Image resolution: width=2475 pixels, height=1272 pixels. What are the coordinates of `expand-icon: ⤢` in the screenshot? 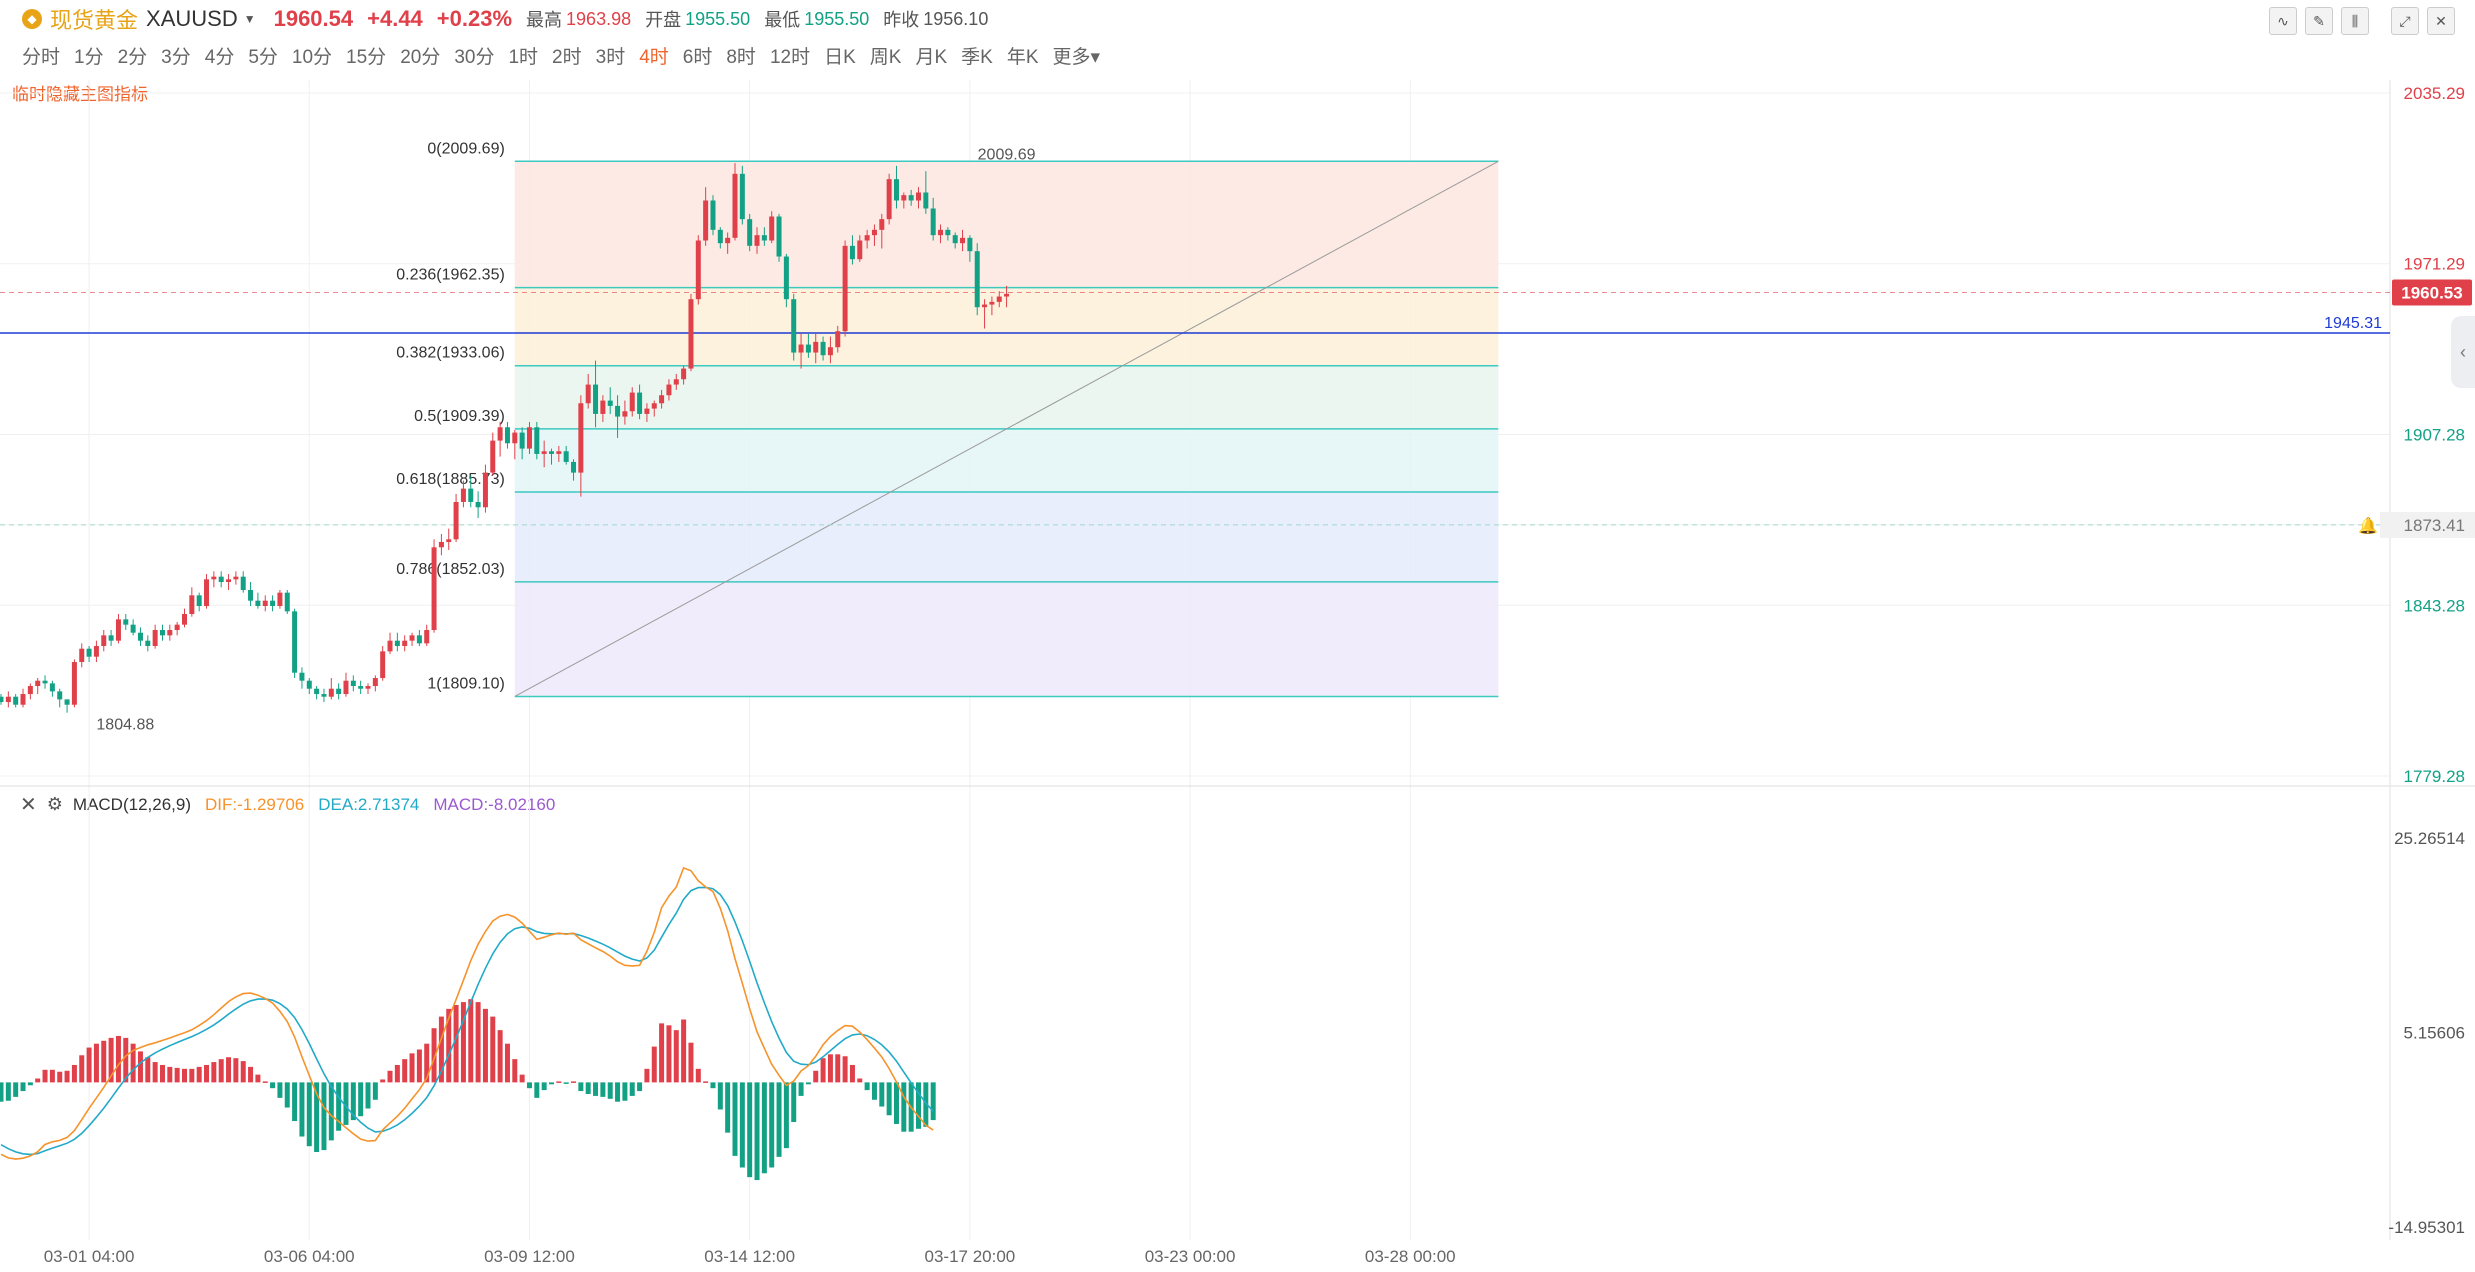 It's located at (2405, 21).